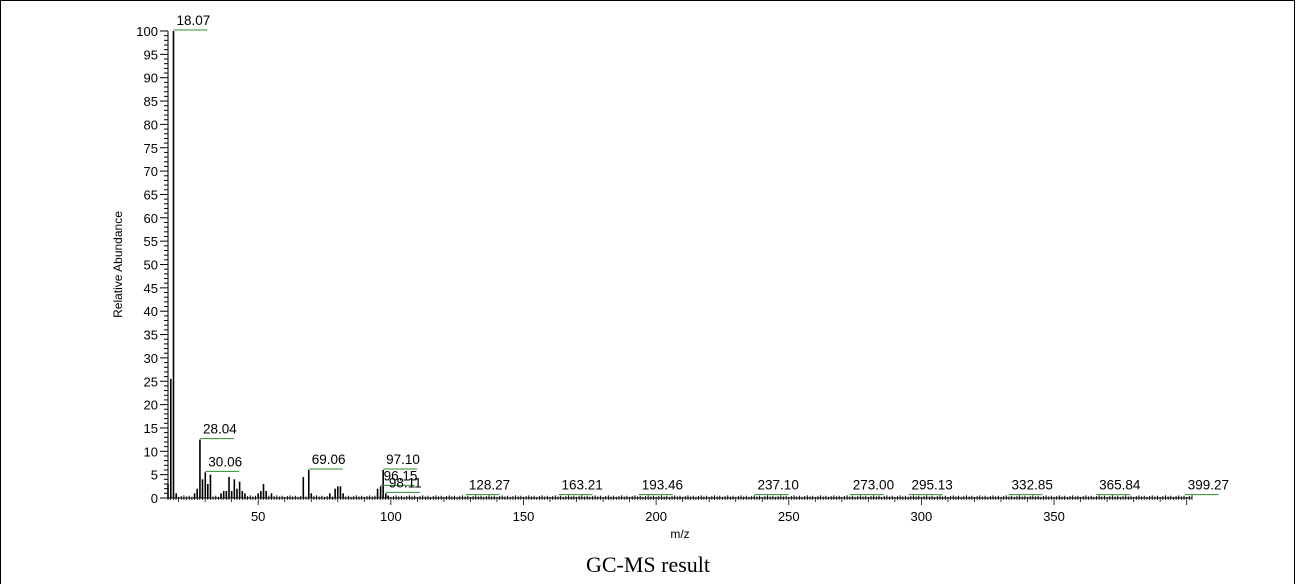 This screenshot has width=1296, height=585. I want to click on y-tick-label: 30, so click(151, 358).